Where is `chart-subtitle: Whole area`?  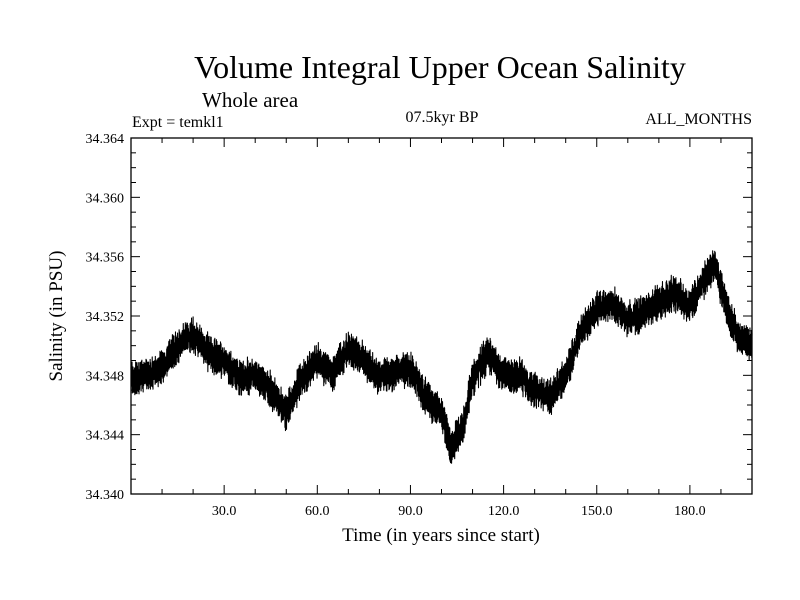
chart-subtitle: Whole area is located at coordinates (250, 100).